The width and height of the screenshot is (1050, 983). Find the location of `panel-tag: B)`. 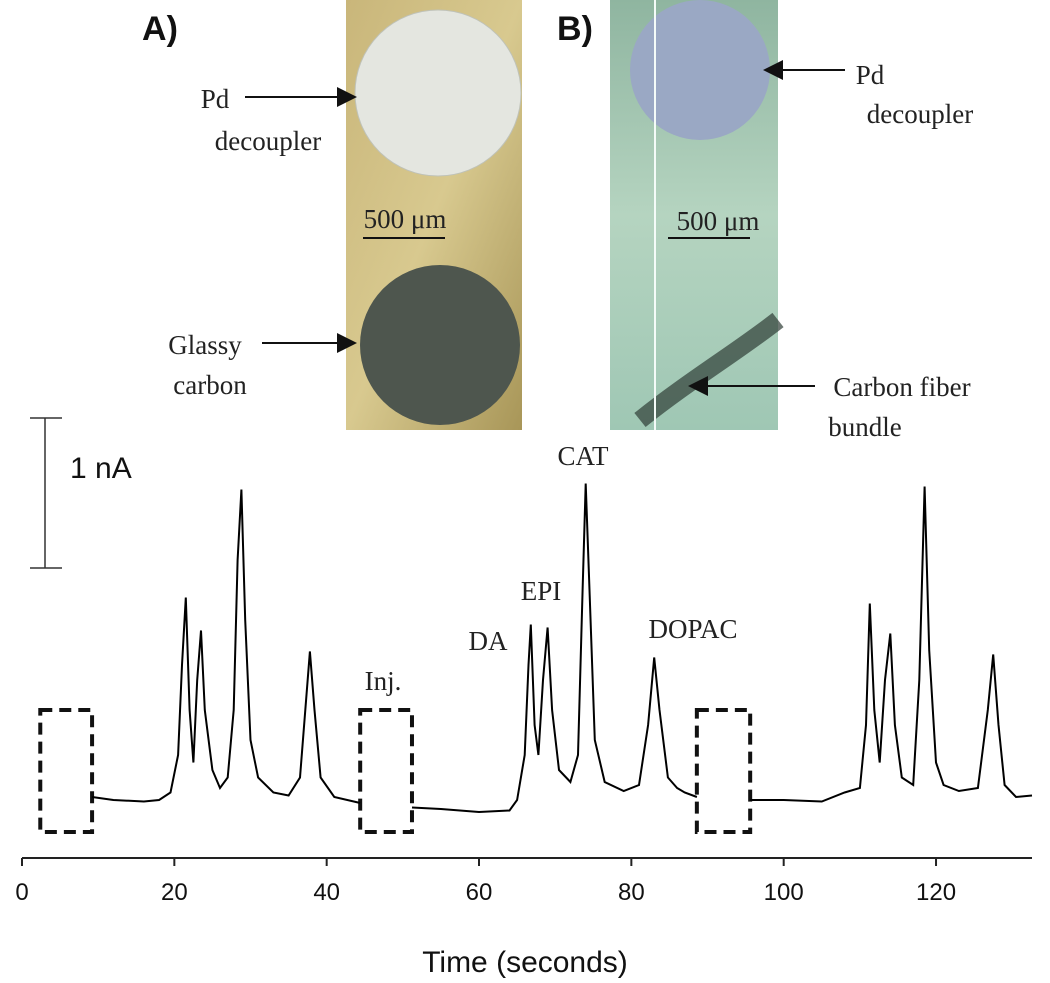

panel-tag: B) is located at coordinates (575, 29).